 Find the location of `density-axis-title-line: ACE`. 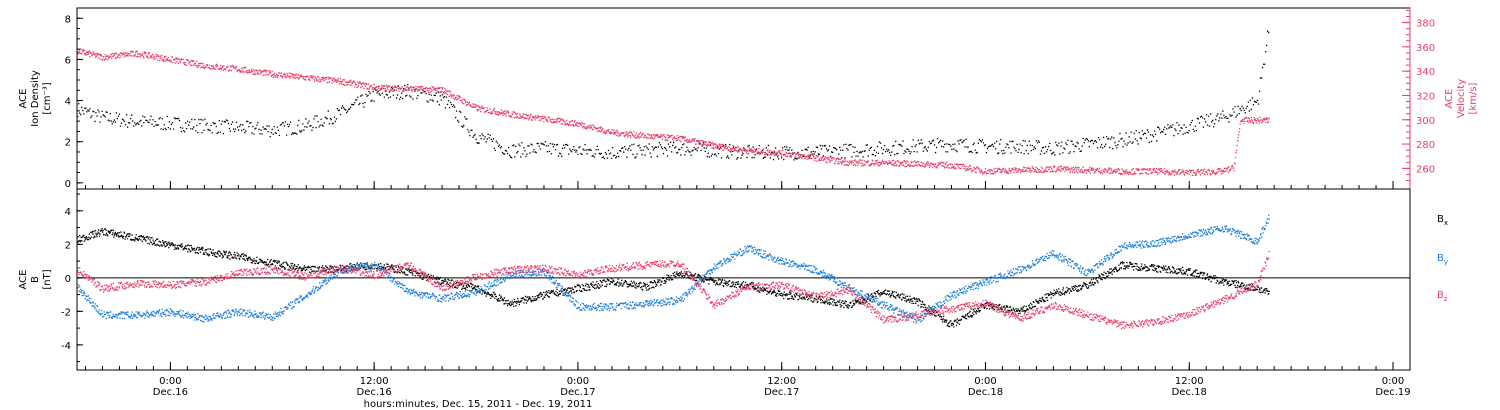

density-axis-title-line: ACE is located at coordinates (23, 99).